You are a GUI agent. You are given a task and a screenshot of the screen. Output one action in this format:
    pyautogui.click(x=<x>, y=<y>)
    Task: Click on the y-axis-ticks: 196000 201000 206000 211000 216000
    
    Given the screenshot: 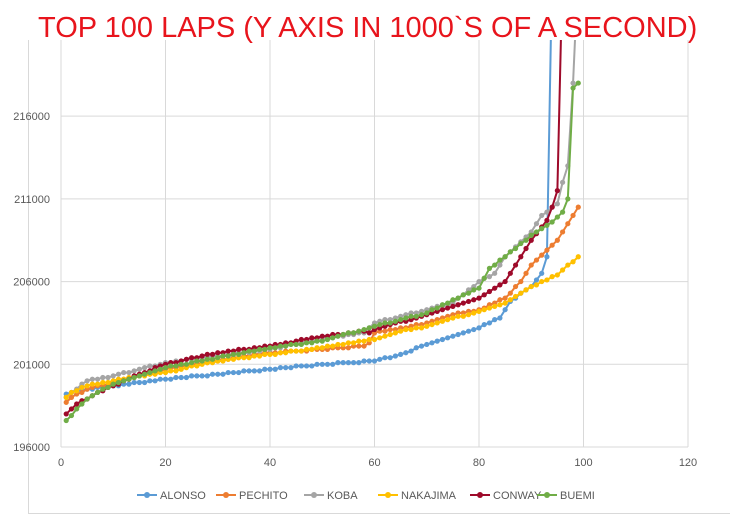 What is the action you would take?
    pyautogui.click(x=31, y=282)
    